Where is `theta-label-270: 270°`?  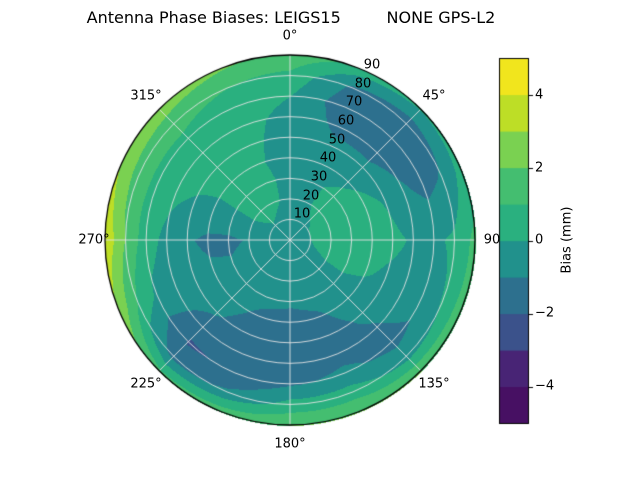 theta-label-270: 270° is located at coordinates (94, 240).